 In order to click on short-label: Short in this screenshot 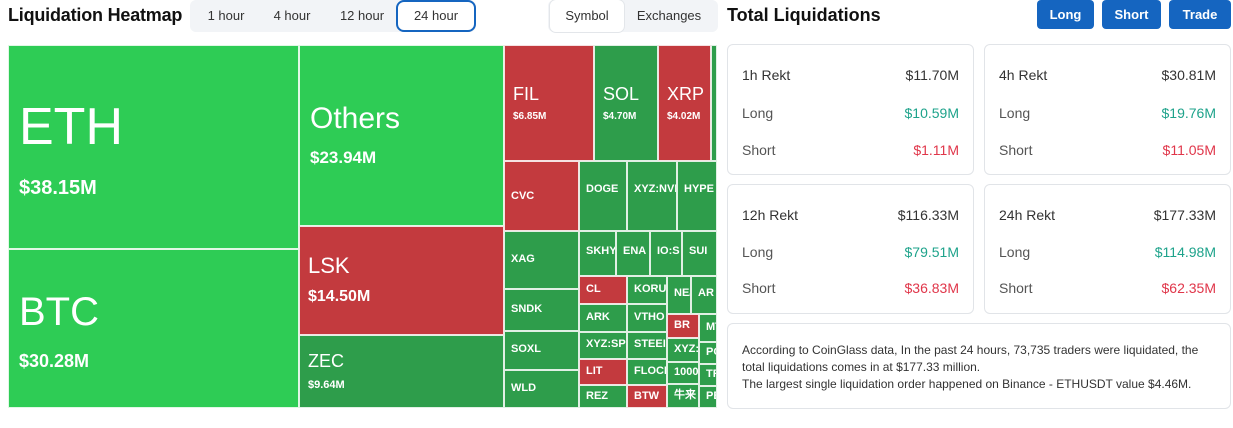, I will do `click(759, 150)`.